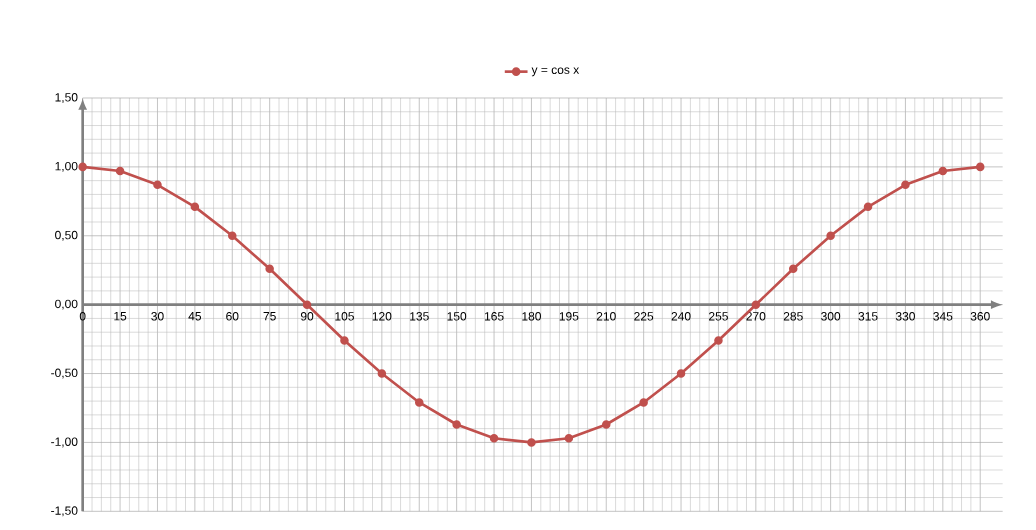 This screenshot has width=1036, height=530. Describe the element at coordinates (868, 316) in the screenshot. I see `x-tick-label: 315` at that location.